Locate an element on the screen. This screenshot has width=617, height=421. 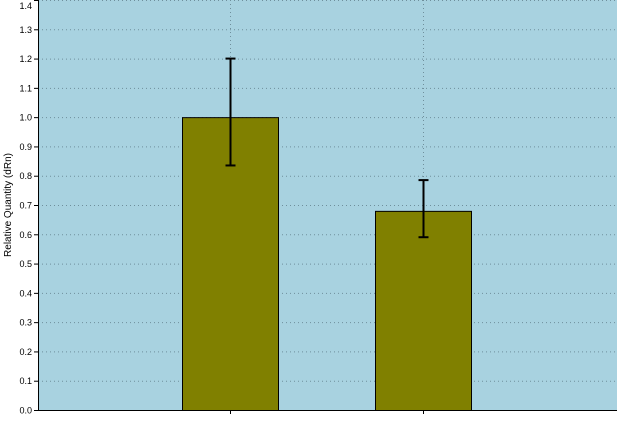
y-axis-label: Relative Quantity (dRn) is located at coordinates (8, 205).